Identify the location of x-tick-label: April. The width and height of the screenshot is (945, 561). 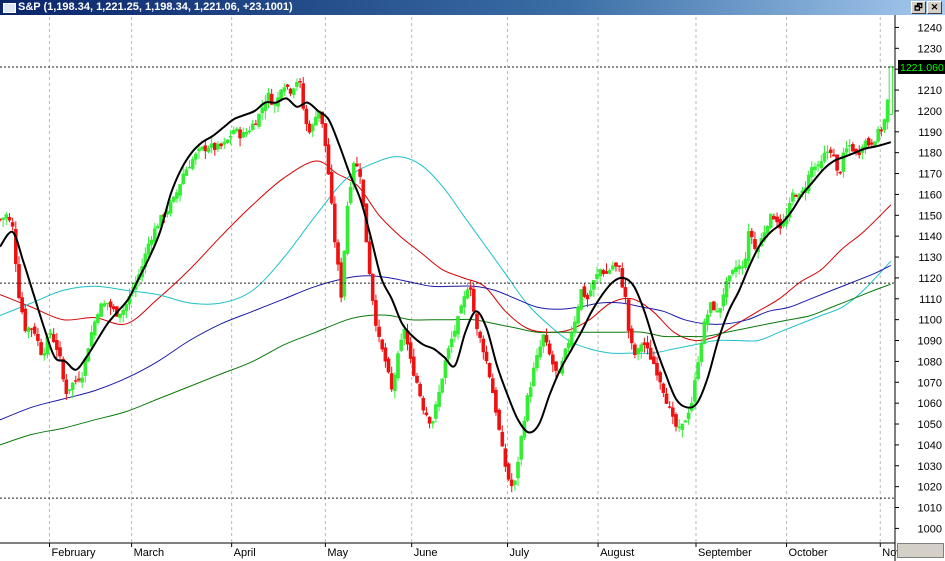
(245, 553).